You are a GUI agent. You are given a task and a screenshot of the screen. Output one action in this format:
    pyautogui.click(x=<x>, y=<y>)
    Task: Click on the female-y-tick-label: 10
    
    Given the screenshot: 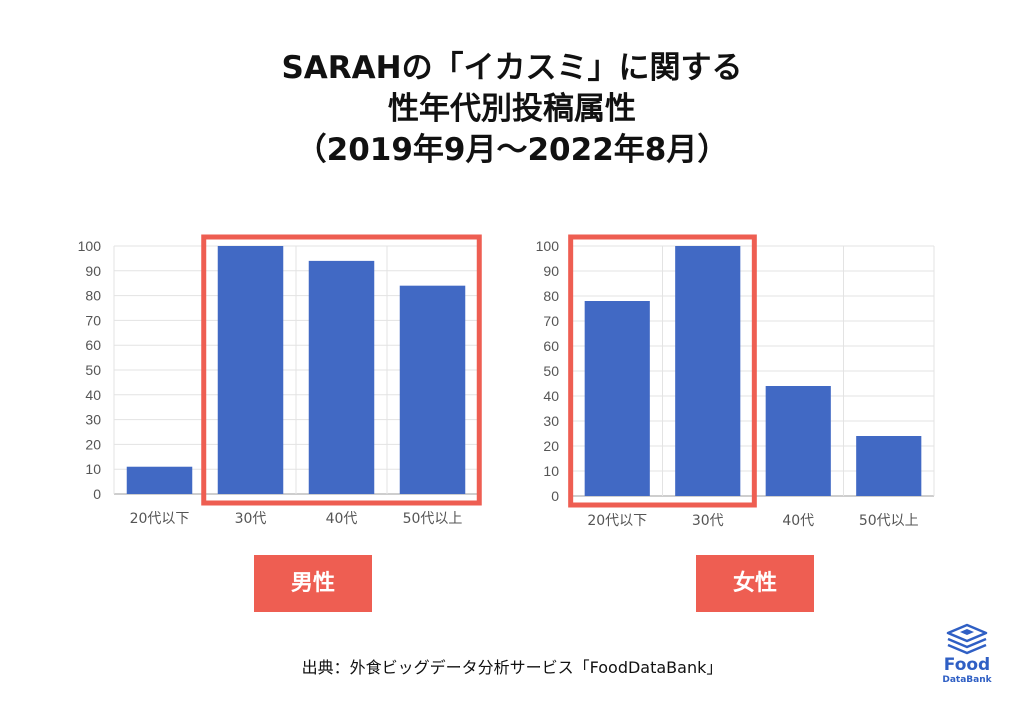 What is the action you would take?
    pyautogui.click(x=551, y=471)
    